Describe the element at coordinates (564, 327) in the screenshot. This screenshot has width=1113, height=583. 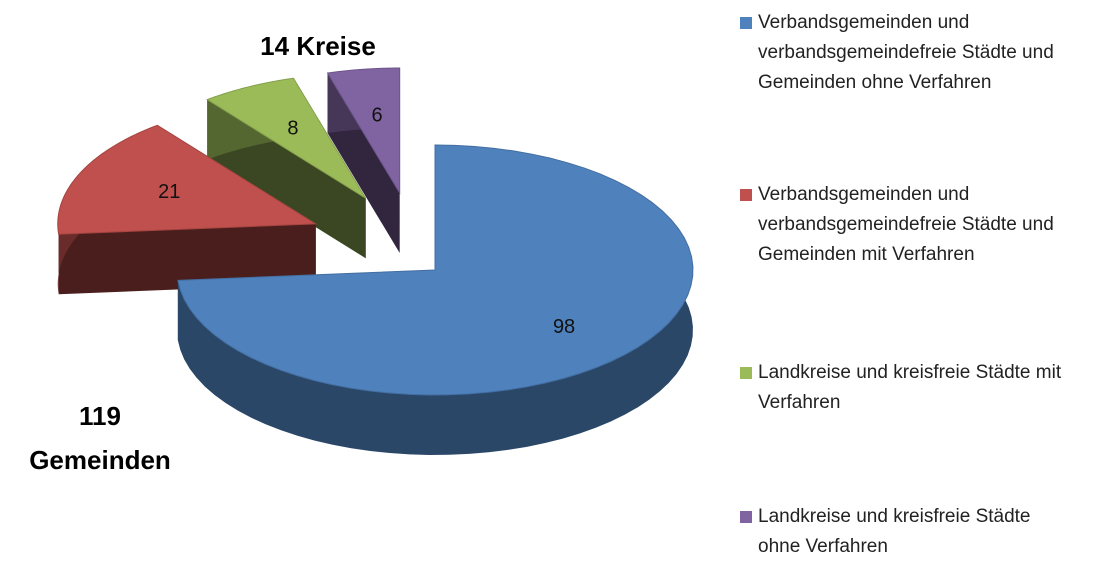
I see `data-label: 98` at that location.